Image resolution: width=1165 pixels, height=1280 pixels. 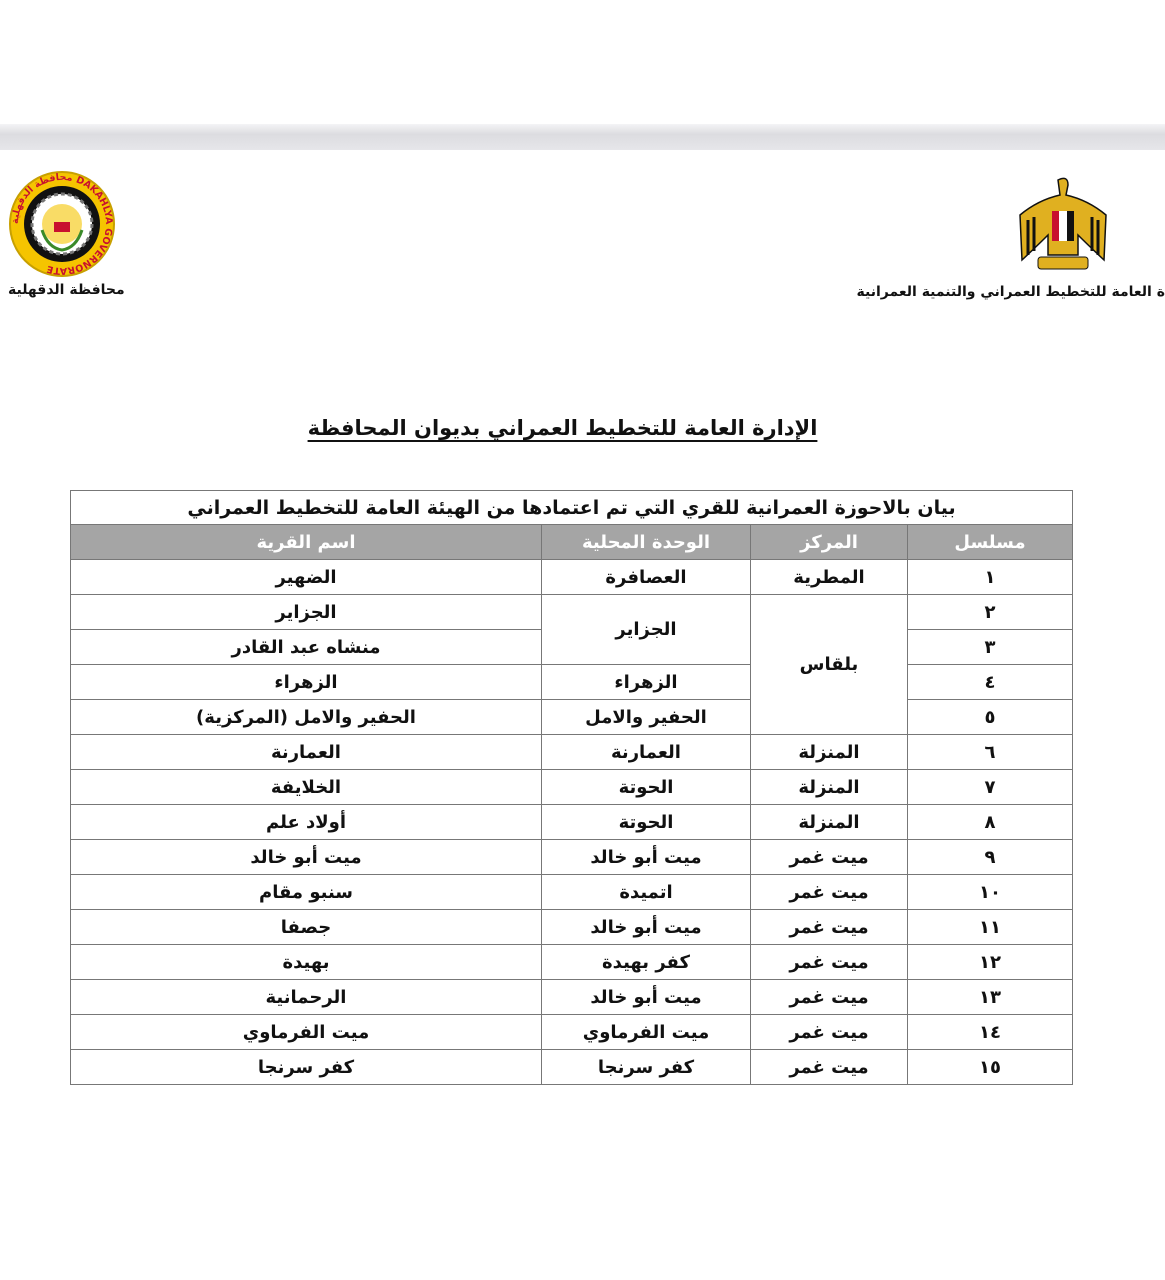 What do you see at coordinates (306, 542) in the screenshot?
I see `col-village: اسم القرية` at bounding box center [306, 542].